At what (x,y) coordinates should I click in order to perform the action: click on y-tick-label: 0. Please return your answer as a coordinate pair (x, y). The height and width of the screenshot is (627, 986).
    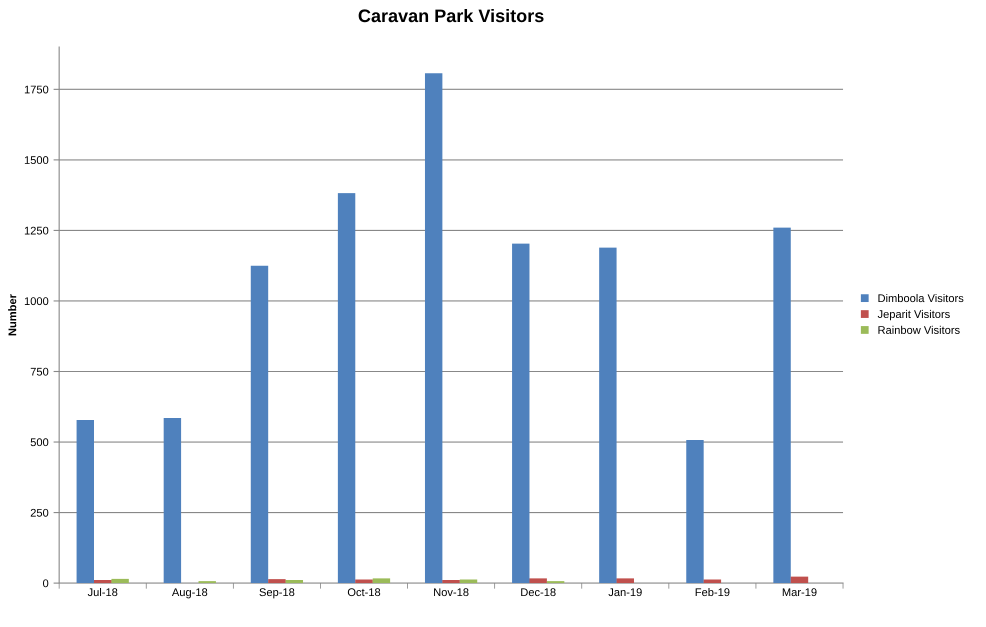
    Looking at the image, I should click on (45, 583).